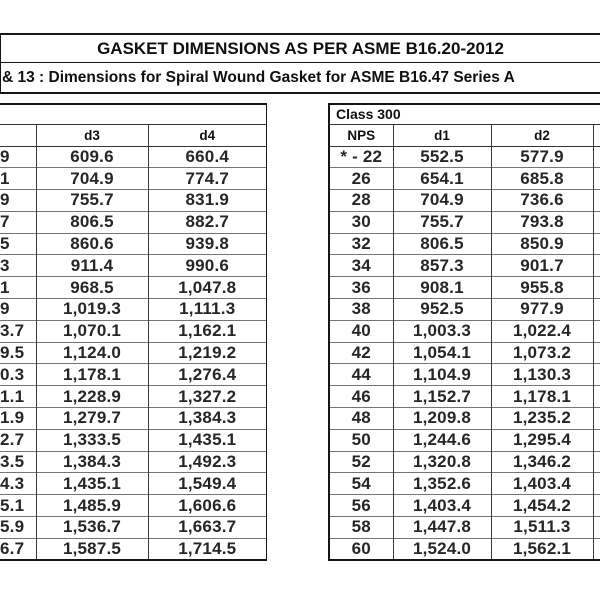 This screenshot has height=600, width=600. I want to click on table-row: 1.1 1,228.9 1,327.2, so click(133, 396).